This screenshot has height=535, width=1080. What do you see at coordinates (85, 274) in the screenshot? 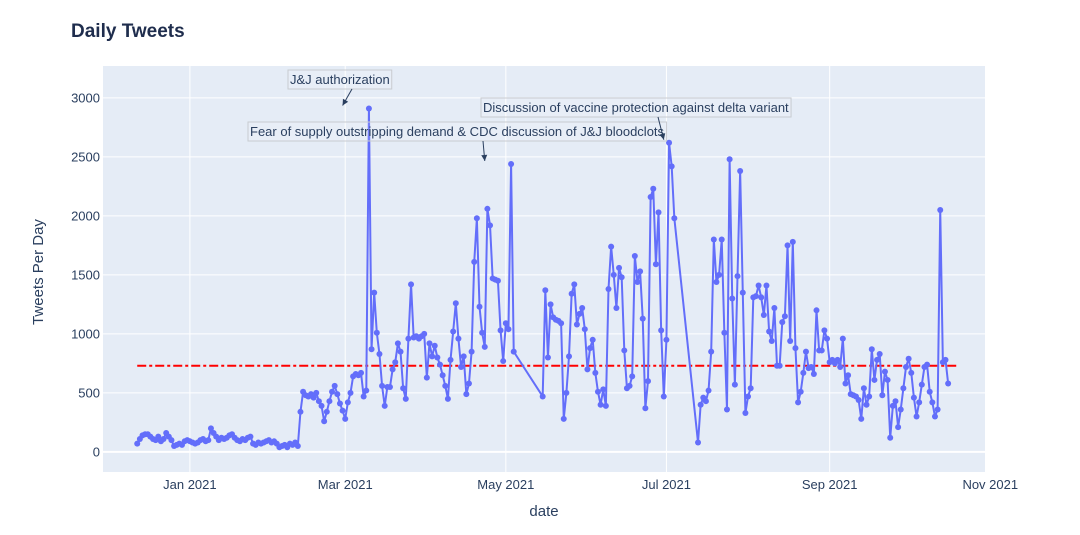
I see `y-axis-ticks: 0 500 1000 1500 2000 2500 3000` at bounding box center [85, 274].